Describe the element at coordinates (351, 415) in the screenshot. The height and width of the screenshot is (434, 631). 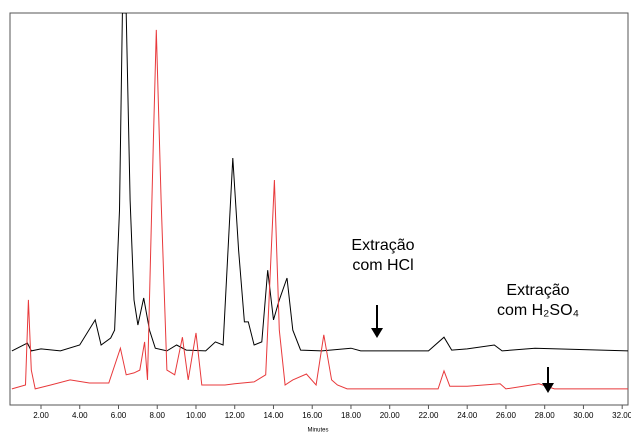
I see `x-tick-label: 18.00` at that location.